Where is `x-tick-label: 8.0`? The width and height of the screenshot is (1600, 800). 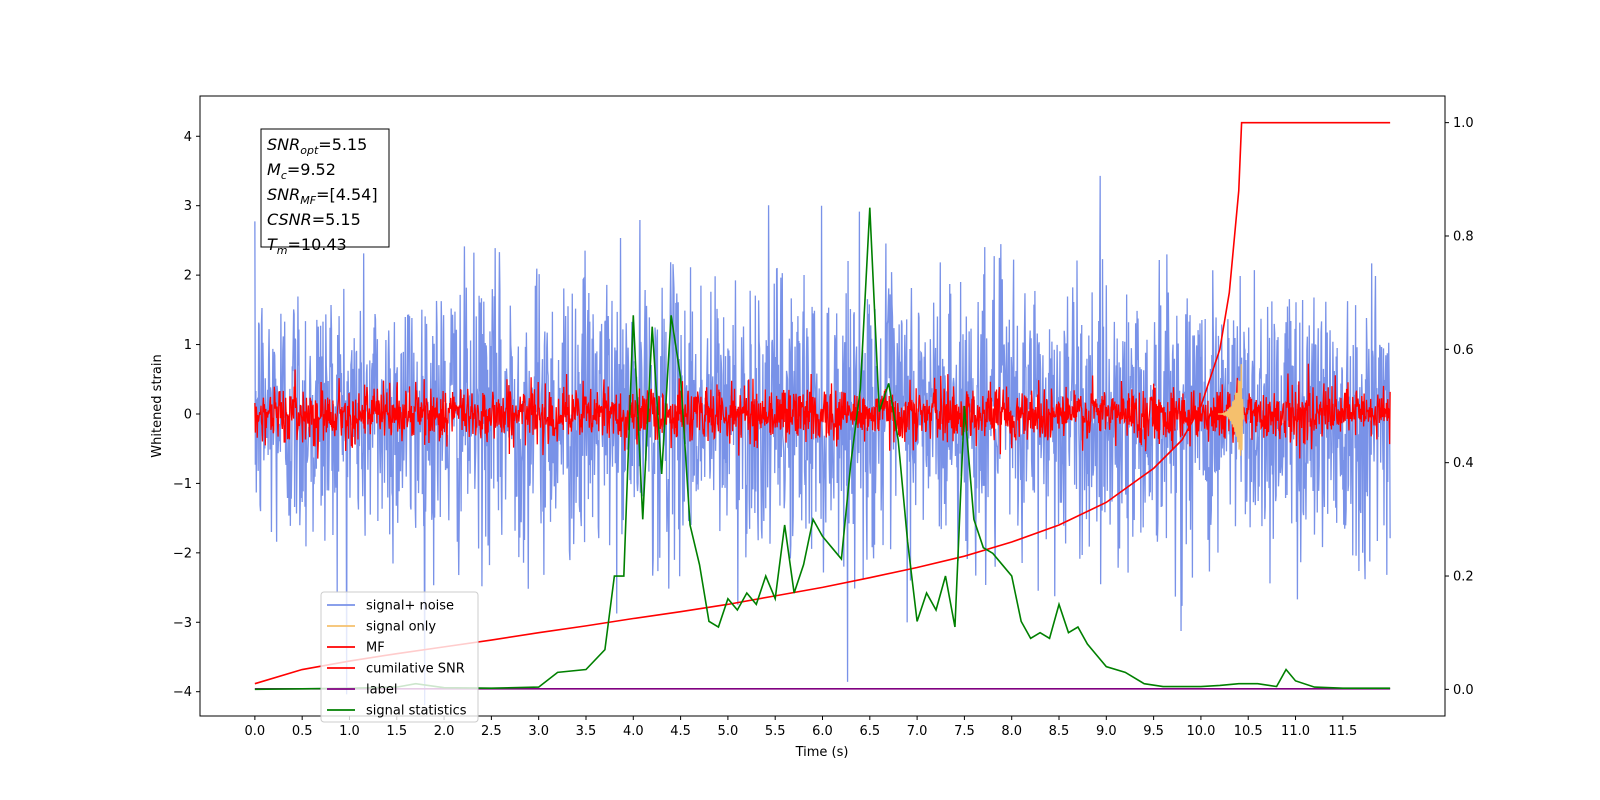 x-tick-label: 8.0 is located at coordinates (1011, 731).